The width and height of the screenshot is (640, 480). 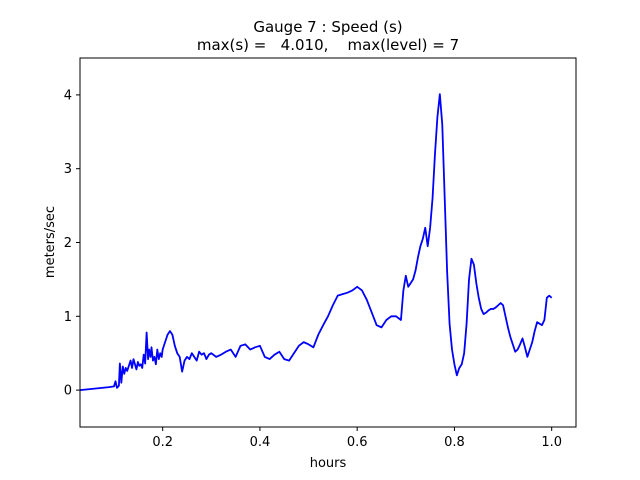 What do you see at coordinates (328, 45) in the screenshot?
I see `chart-title-line2: max(s) = 4.010, max(level) = 7` at bounding box center [328, 45].